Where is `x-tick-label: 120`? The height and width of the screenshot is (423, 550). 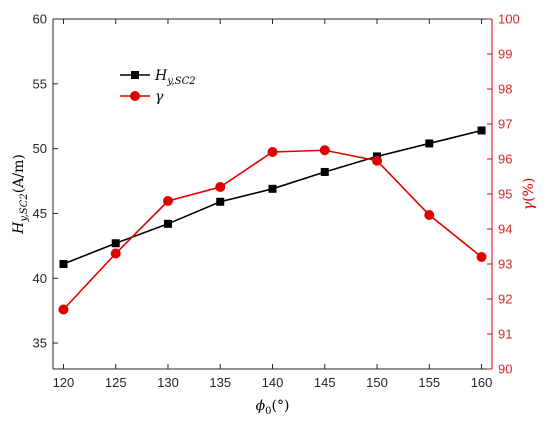 x-tick-label: 120 is located at coordinates (64, 382).